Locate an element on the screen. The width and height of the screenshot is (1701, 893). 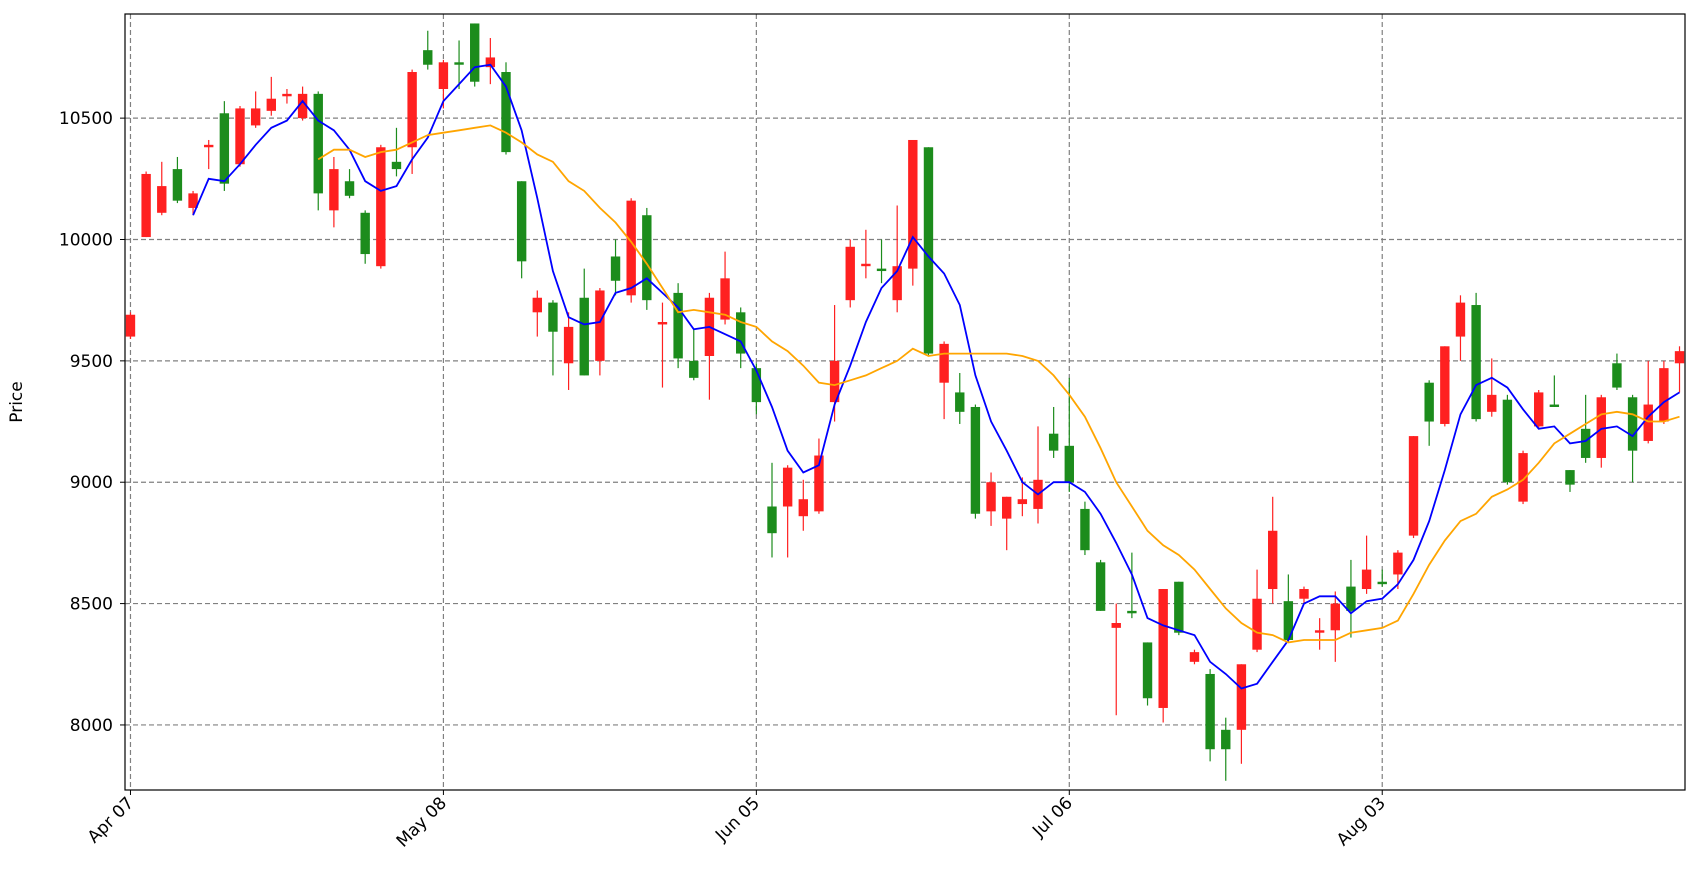
y-axis-label: Price is located at coordinates (17, 401).